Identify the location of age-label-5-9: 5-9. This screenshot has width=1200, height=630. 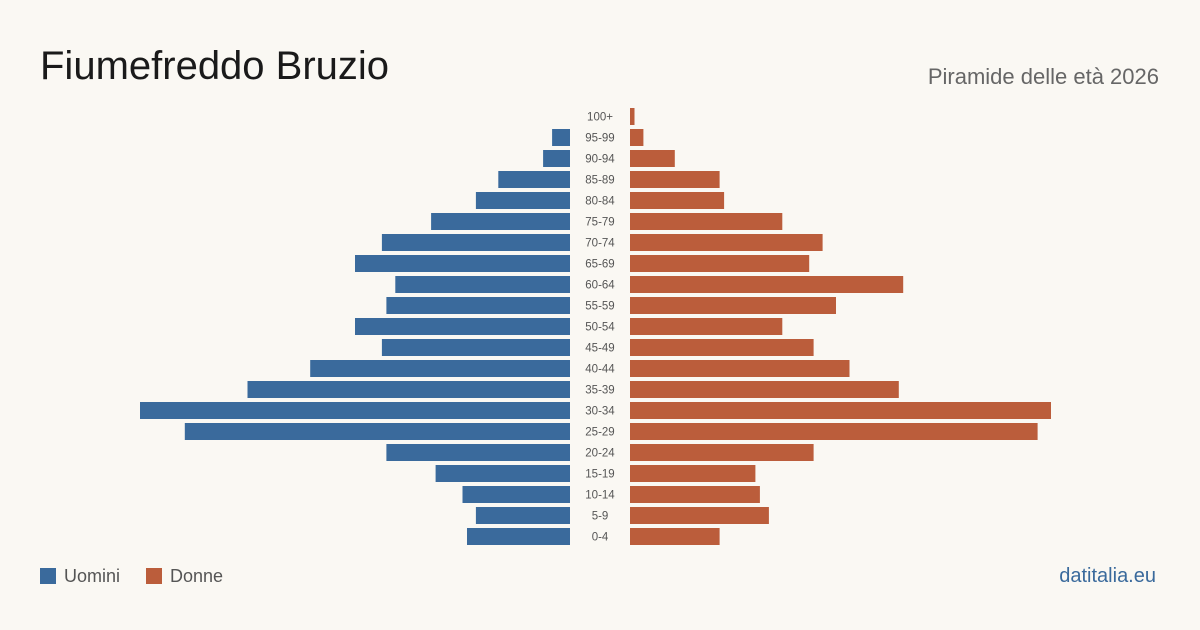
(600, 517).